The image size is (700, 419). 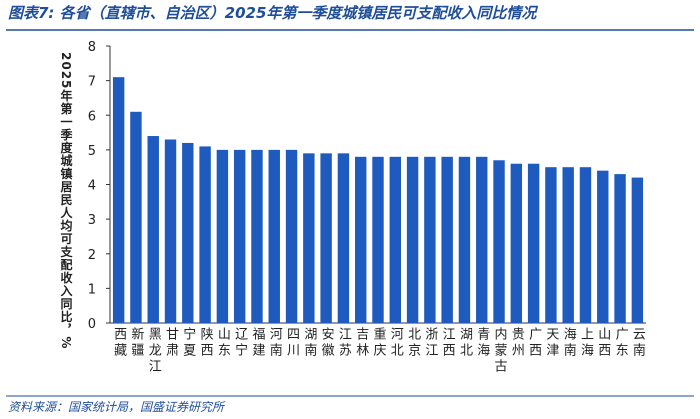 I want to click on y-tick-label: 1, so click(x=92, y=289).